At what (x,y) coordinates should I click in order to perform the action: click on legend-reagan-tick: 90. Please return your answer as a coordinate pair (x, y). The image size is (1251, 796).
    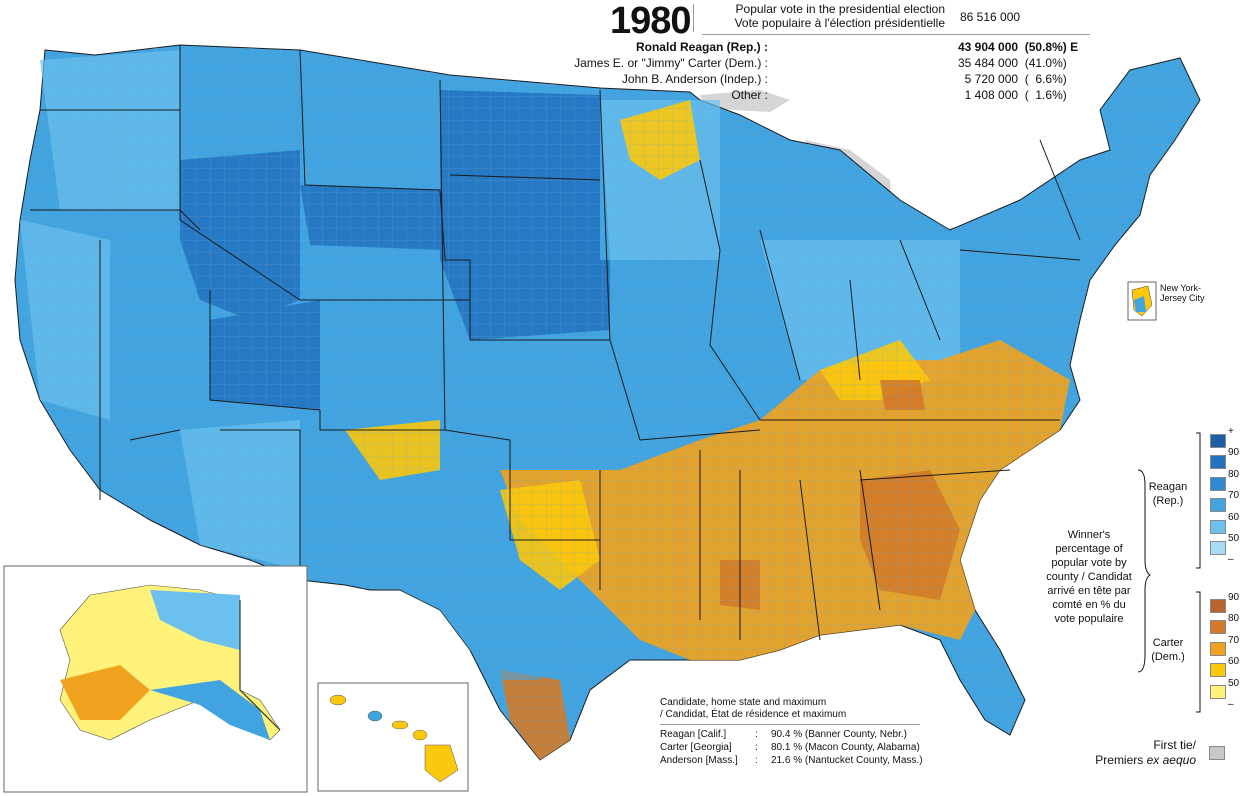
    Looking at the image, I should click on (1234, 453).